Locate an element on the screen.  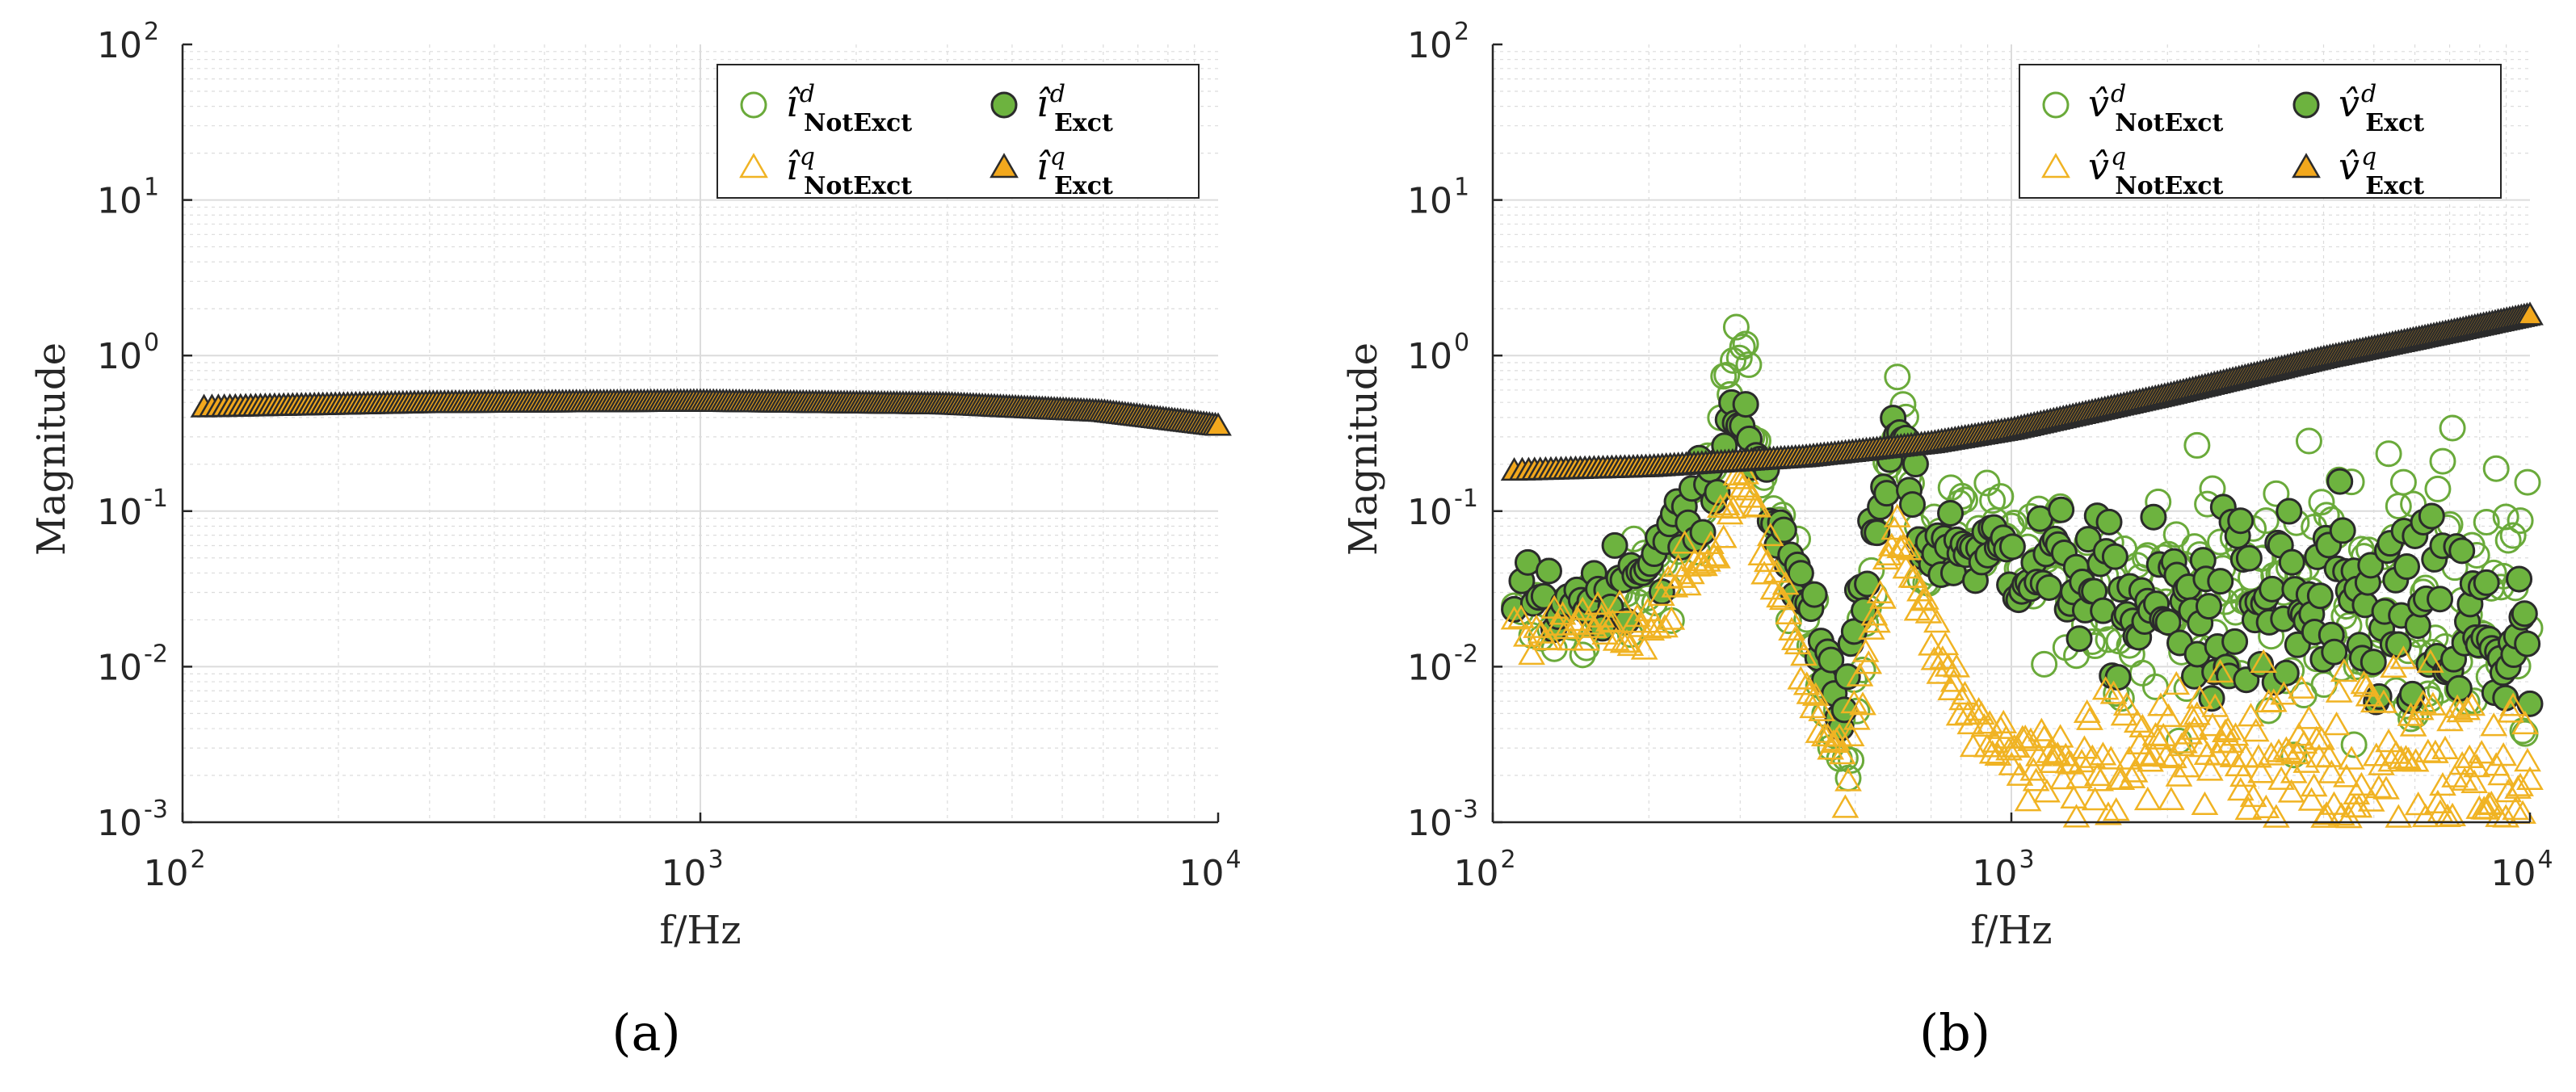
legend-label: îd NotExct is located at coordinates (849, 109).